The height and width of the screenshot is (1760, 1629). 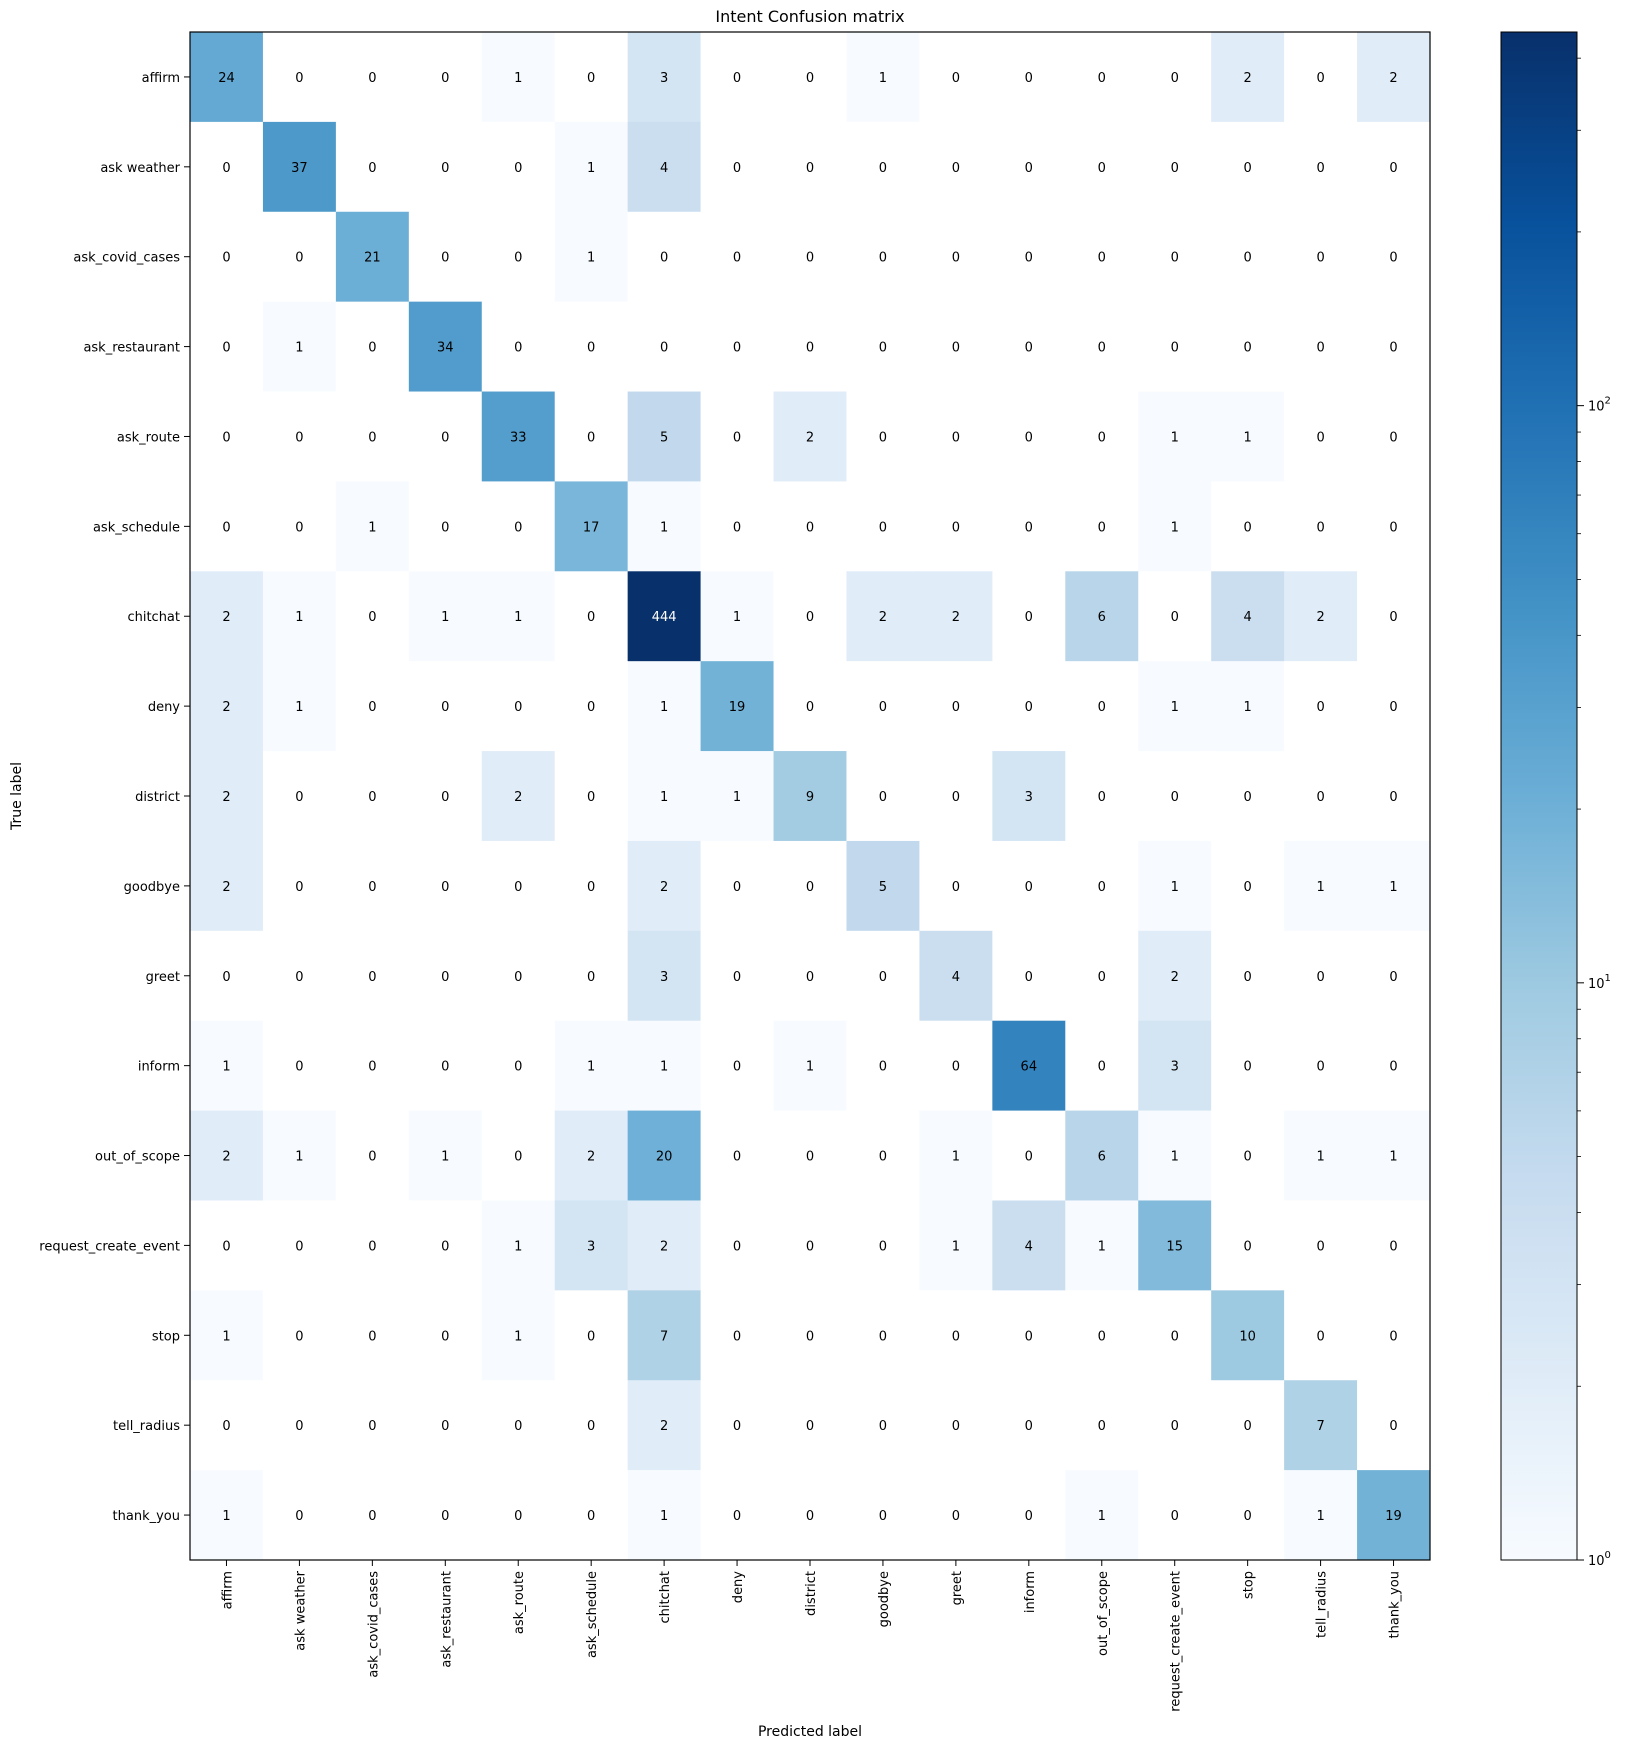 I want to click on x-tick-label: affirm, so click(x=227, y=1590).